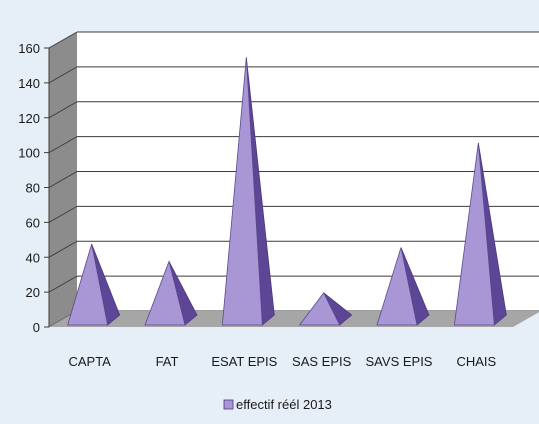 The height and width of the screenshot is (424, 539). I want to click on x-tick-labels: CAPTA FAT ESAT EPIS SAS EPIS SAVS EPIS CHAIS, so click(282, 361).